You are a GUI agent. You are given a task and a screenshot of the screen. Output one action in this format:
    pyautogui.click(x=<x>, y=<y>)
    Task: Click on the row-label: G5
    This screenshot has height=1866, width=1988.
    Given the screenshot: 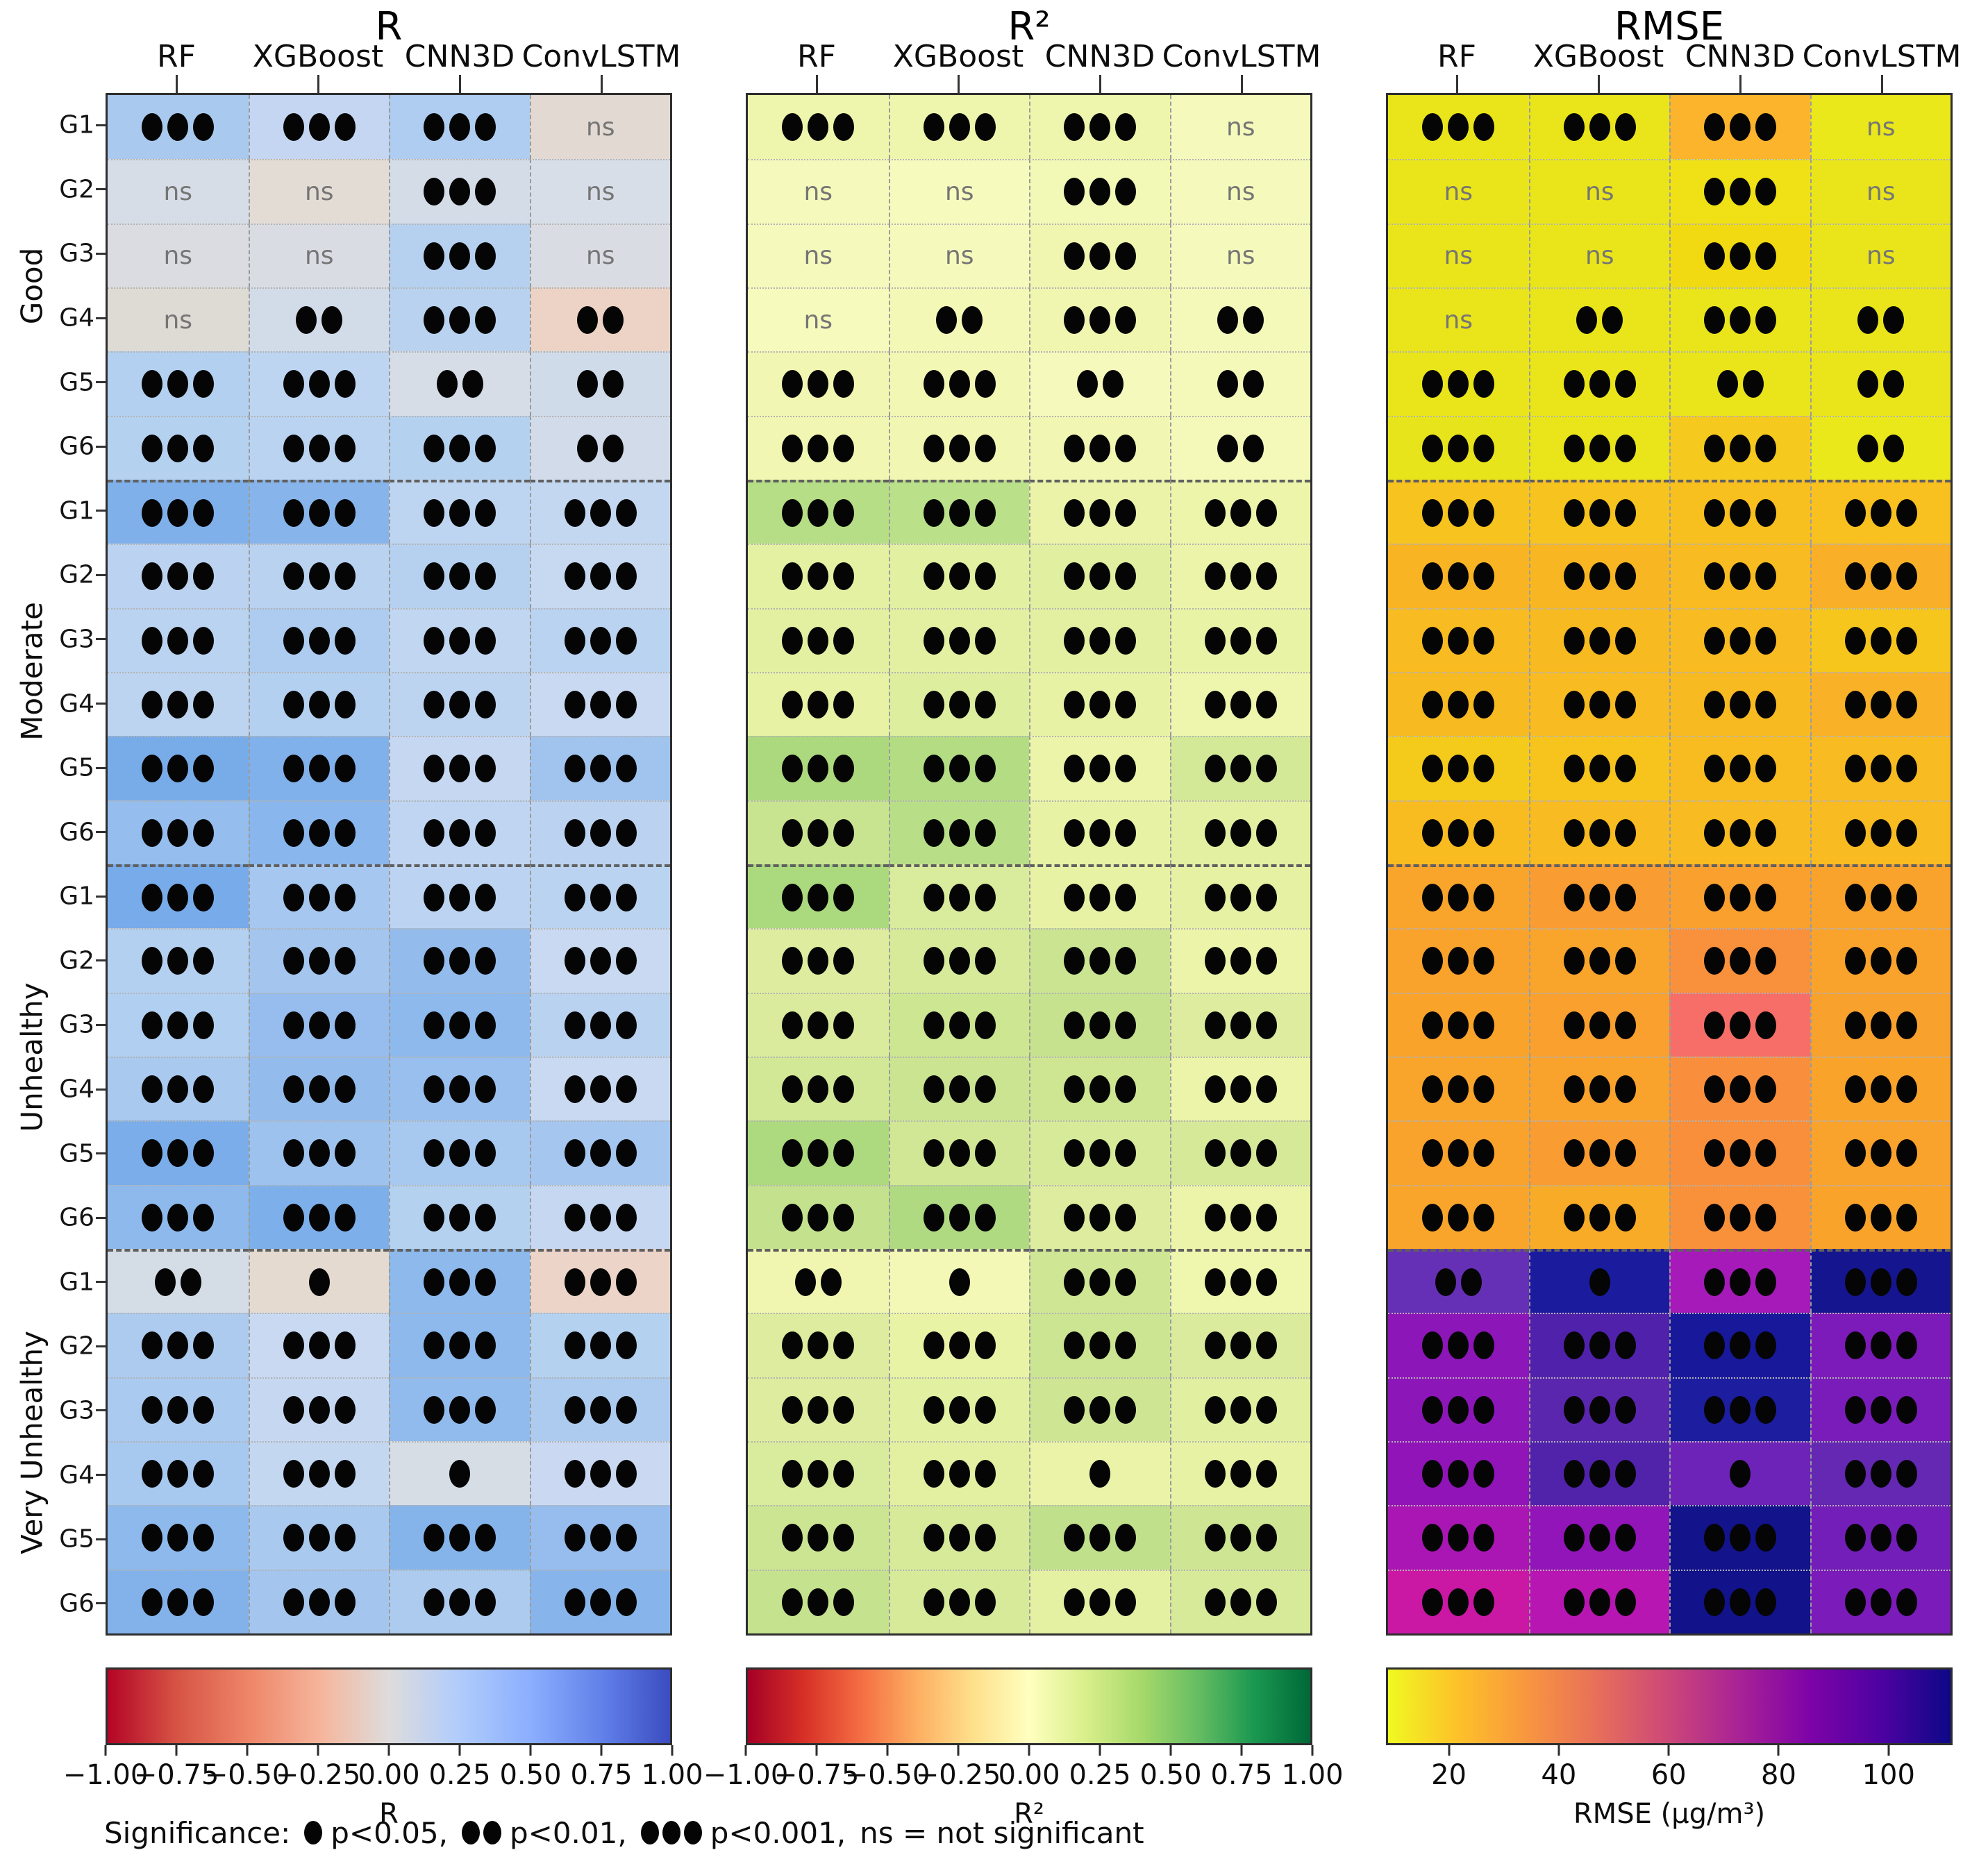 What is the action you would take?
    pyautogui.click(x=76, y=768)
    